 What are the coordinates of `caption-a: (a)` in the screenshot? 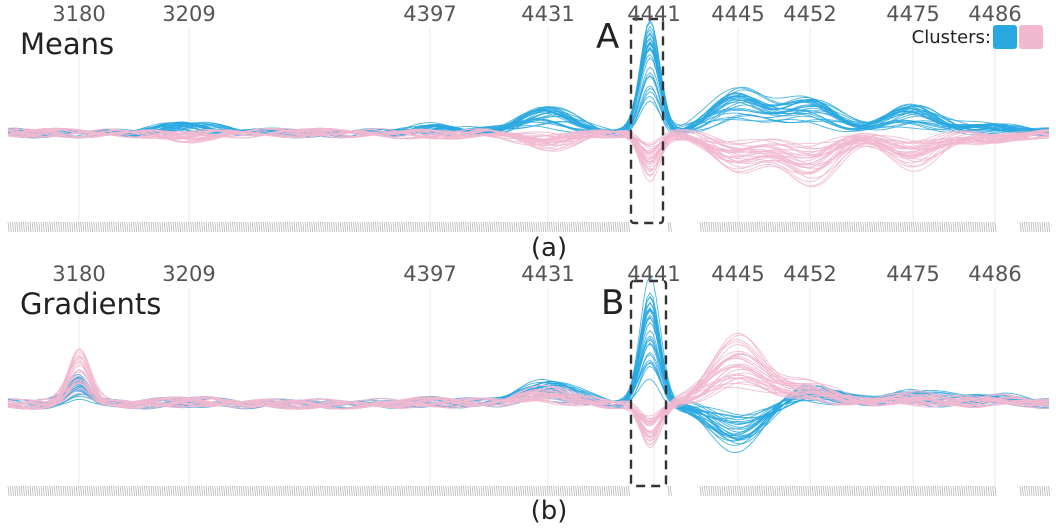 It's located at (549, 248).